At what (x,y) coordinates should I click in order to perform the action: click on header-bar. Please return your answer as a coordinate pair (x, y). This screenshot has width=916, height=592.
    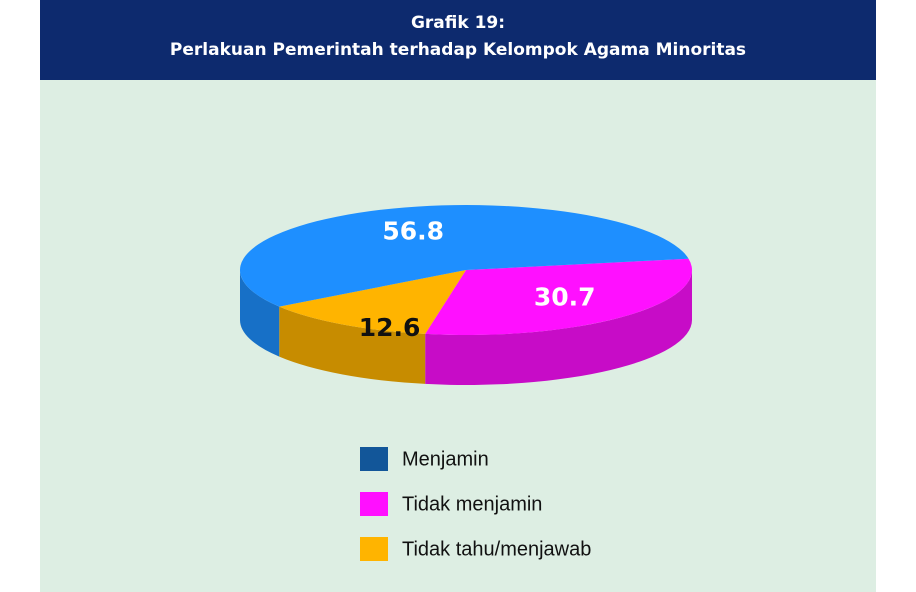
    Looking at the image, I should click on (458, 40).